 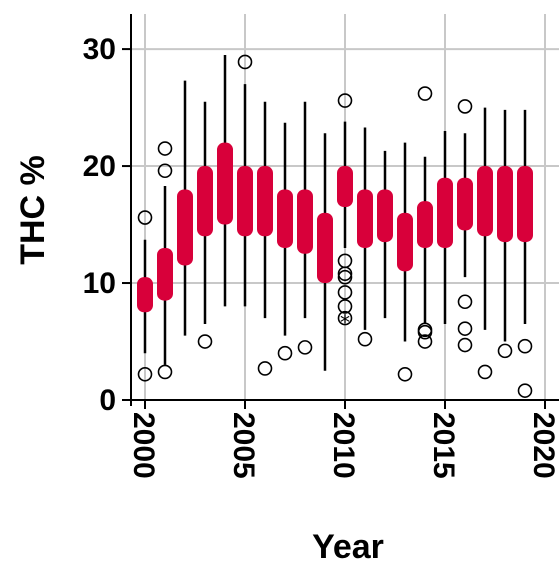 I want to click on box-2018, so click(x=505, y=204).